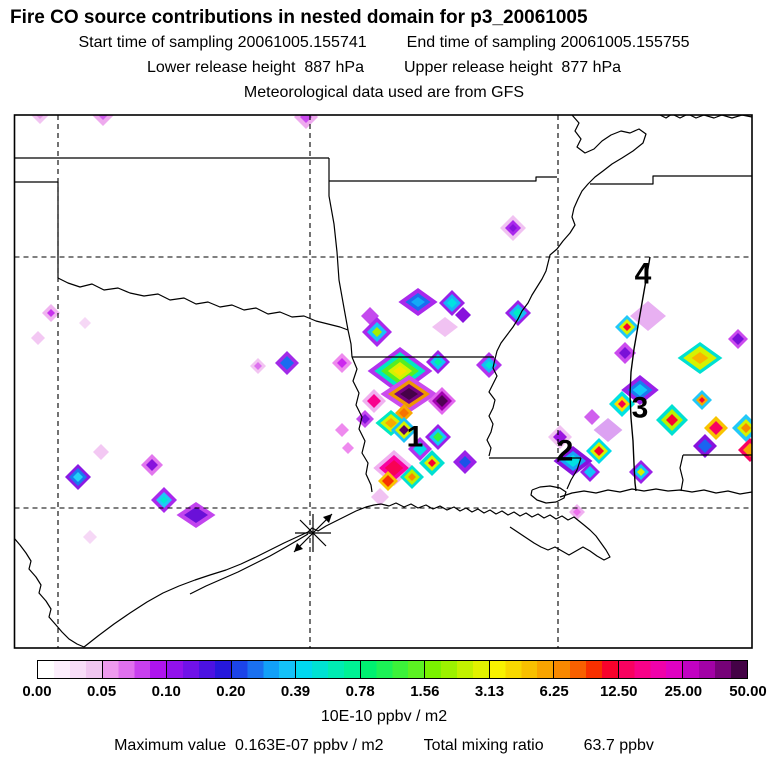  I want to click on lower-release-text: Lower release height 887 hPa, so click(255, 67).